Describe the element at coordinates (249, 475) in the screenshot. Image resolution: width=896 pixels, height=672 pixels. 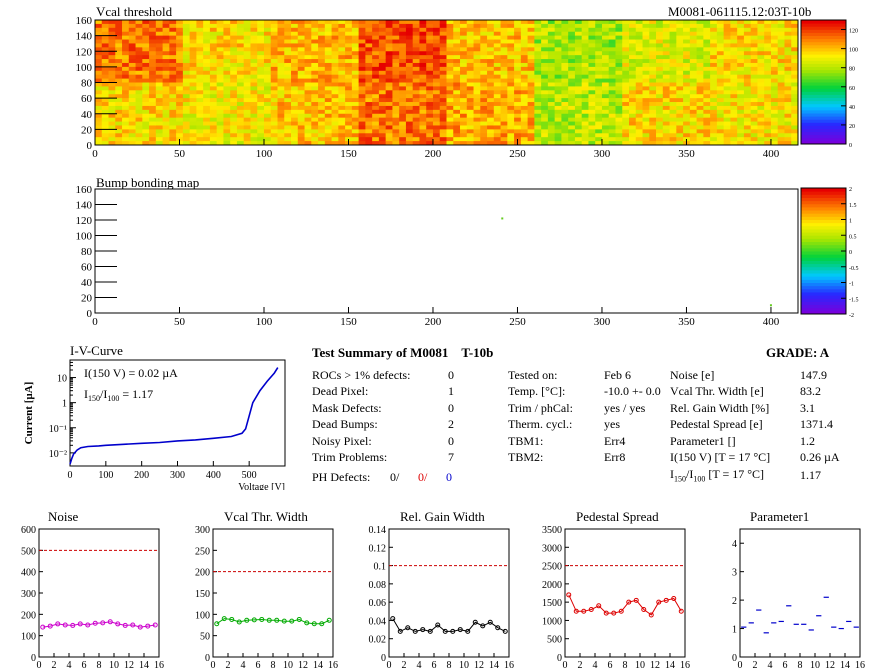
I see `iv-xtick-label: 500` at that location.